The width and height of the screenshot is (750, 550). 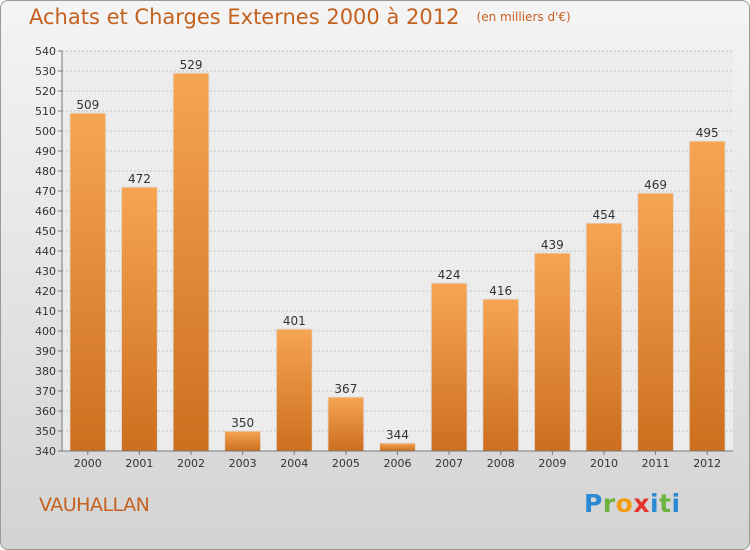 I want to click on y-tick-label: 440, so click(x=45, y=251).